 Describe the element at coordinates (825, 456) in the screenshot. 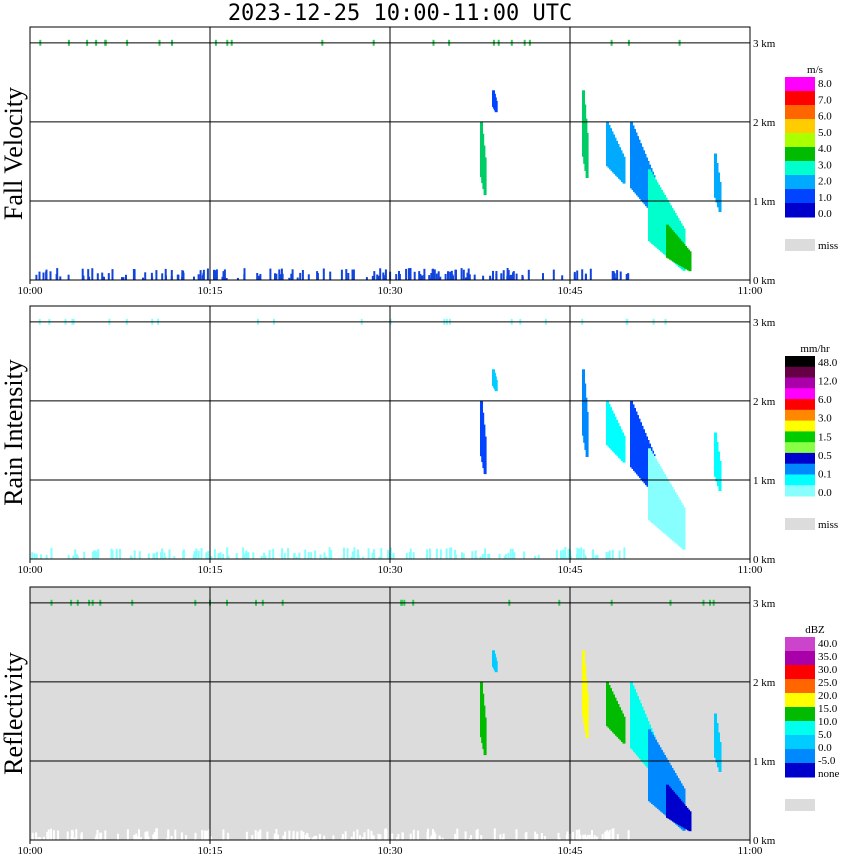

I see `legend-label: 0.5` at that location.